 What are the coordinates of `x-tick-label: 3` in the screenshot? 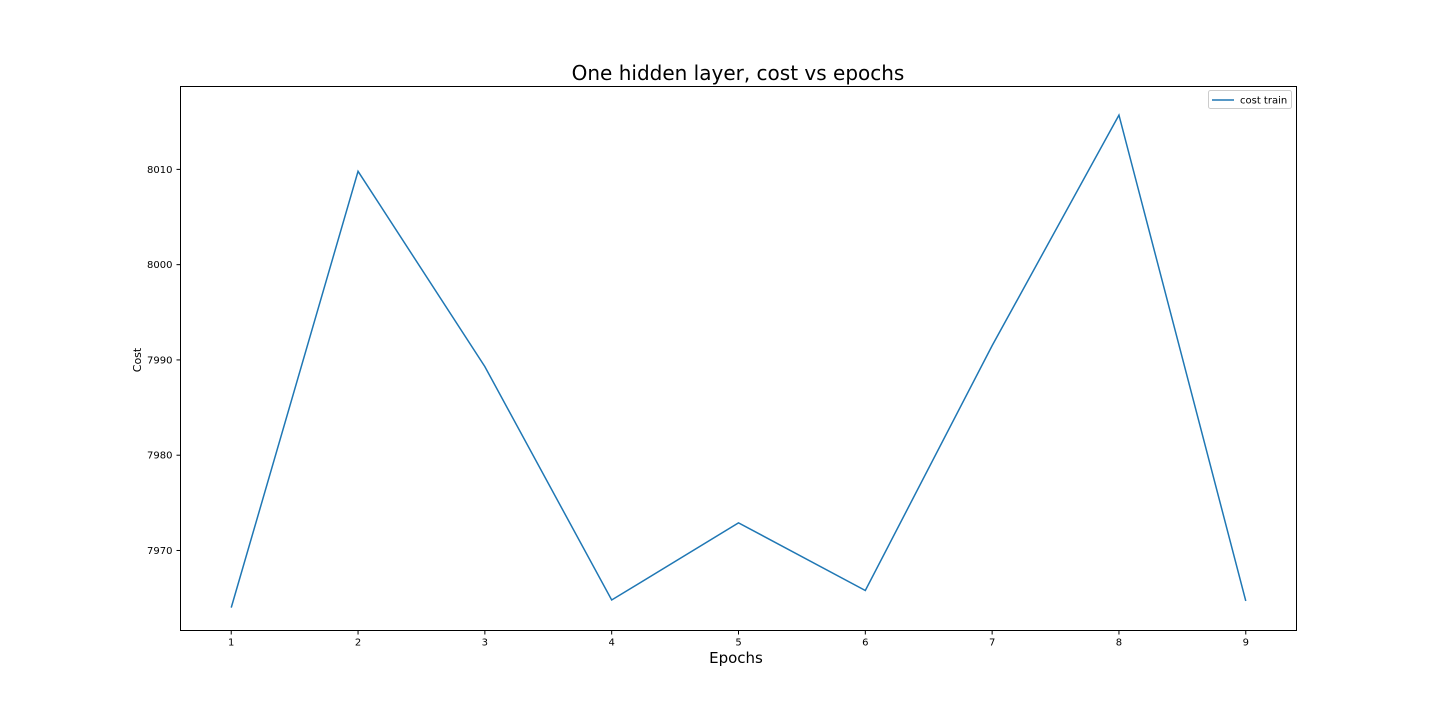 It's located at (485, 643).